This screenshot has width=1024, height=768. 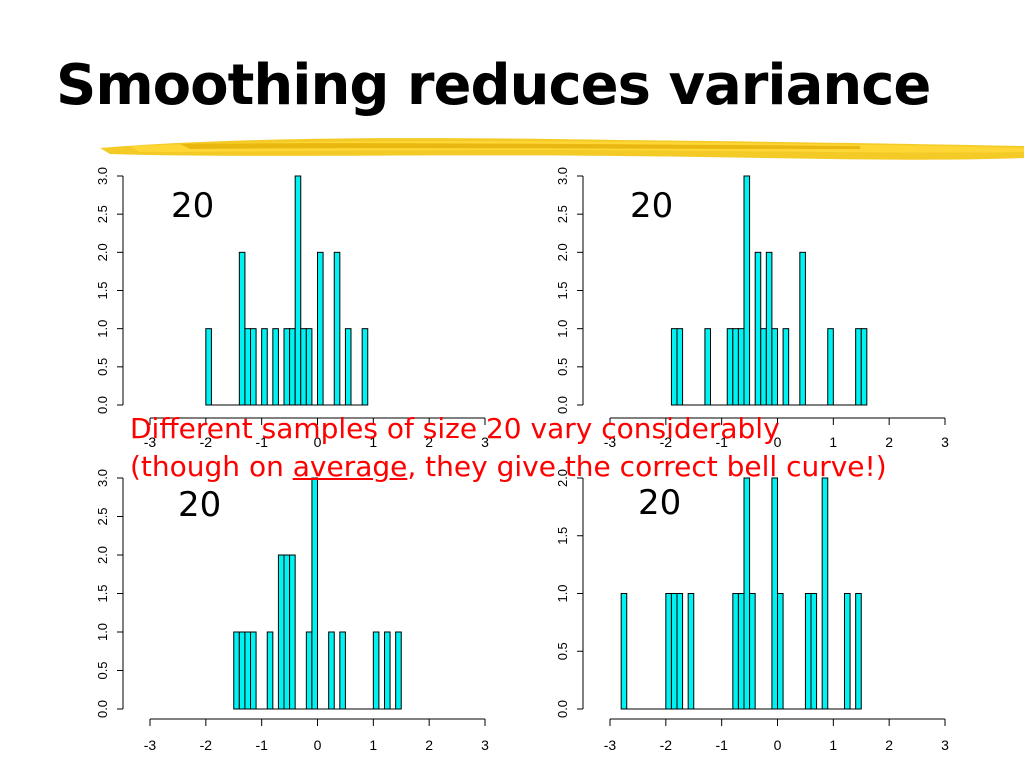 I want to click on annotation-line-2-start: (though on, so click(x=211, y=466).